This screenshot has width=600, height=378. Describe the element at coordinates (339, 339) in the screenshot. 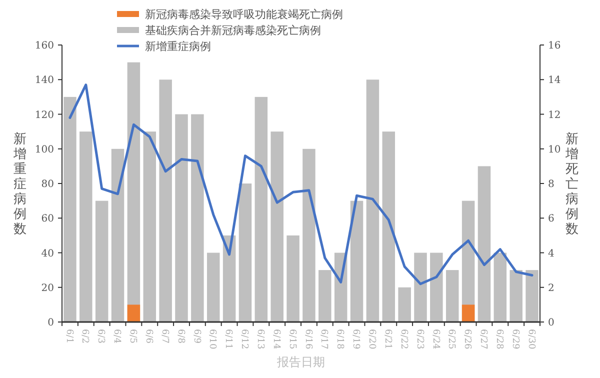

I see `x-tick-label: 6/18` at that location.